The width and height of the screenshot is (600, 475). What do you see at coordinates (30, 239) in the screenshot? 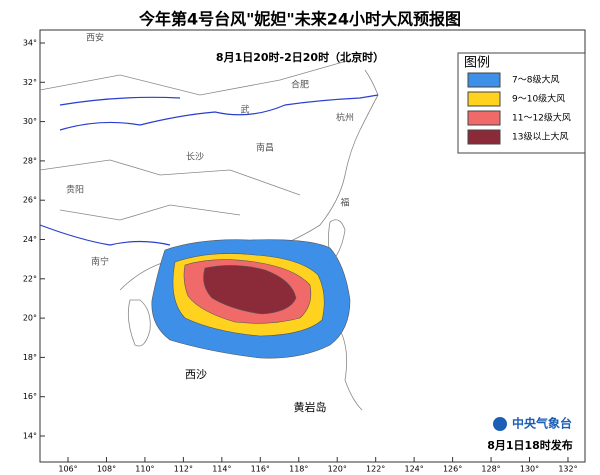
I see `lat-tick-label: 24°` at bounding box center [30, 239].